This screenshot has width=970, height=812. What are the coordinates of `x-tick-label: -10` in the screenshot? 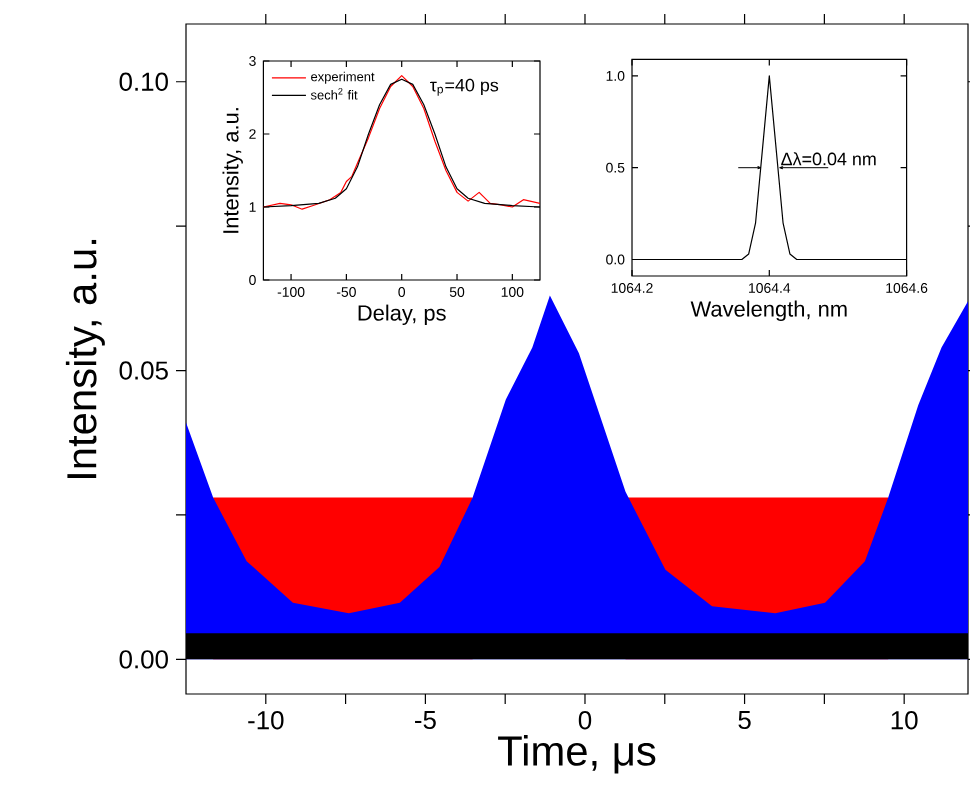 It's located at (266, 720).